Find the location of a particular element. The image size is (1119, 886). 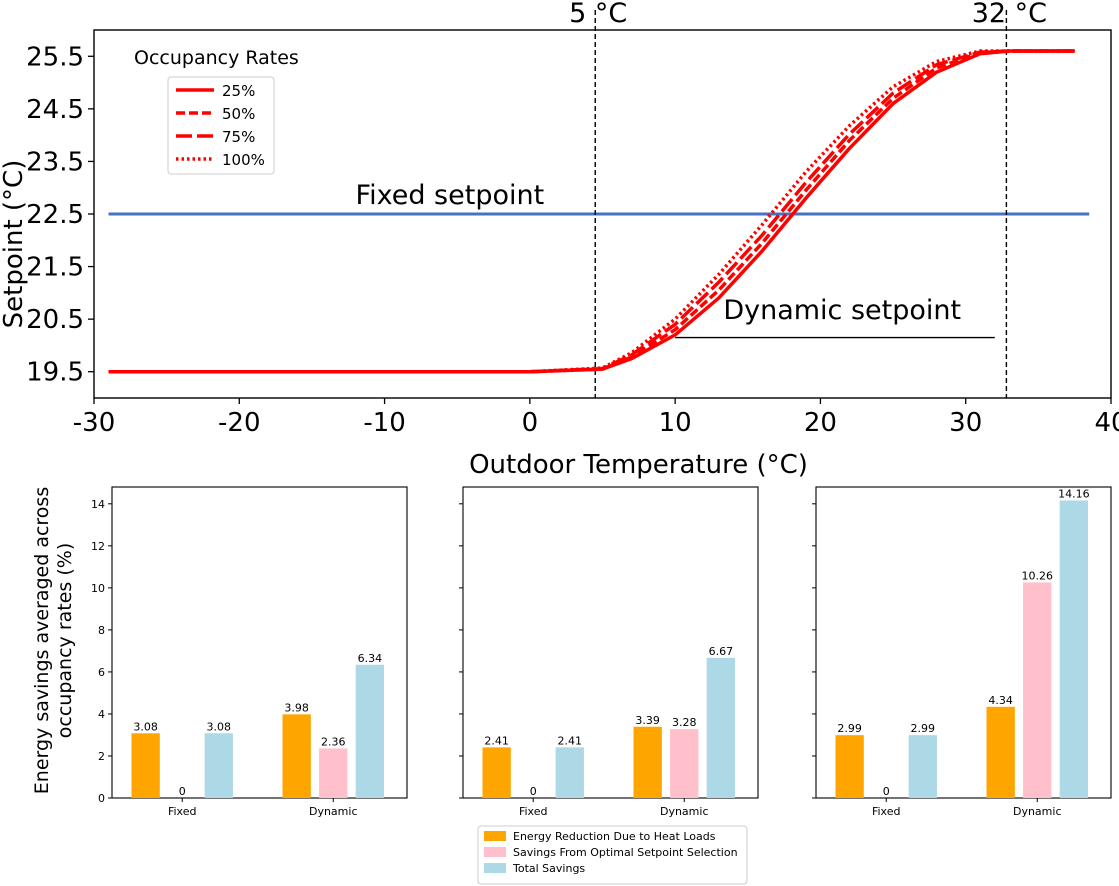

legend-entry: 75% is located at coordinates (238, 137).